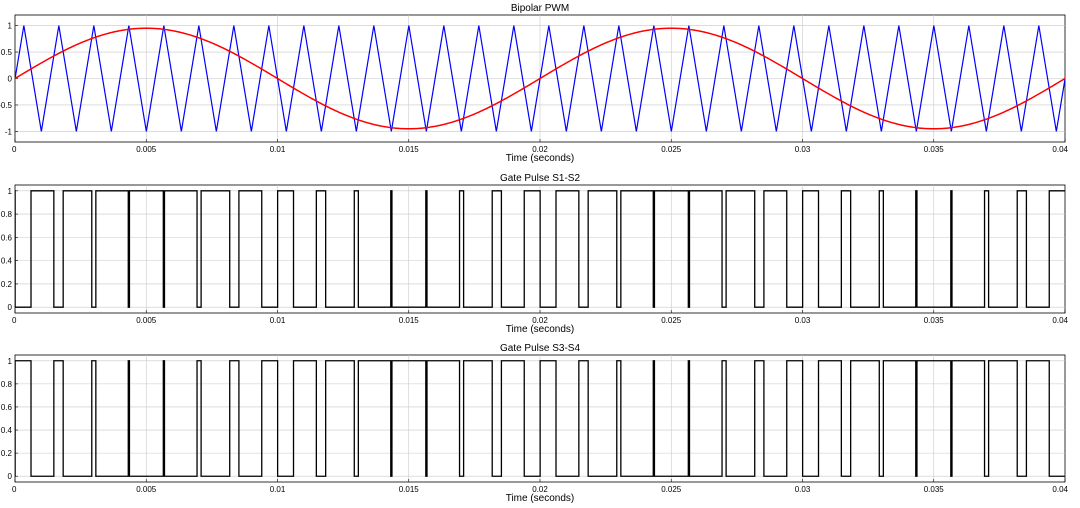 The image size is (1080, 508). I want to click on y-tick-label: -0.5, so click(6, 105).